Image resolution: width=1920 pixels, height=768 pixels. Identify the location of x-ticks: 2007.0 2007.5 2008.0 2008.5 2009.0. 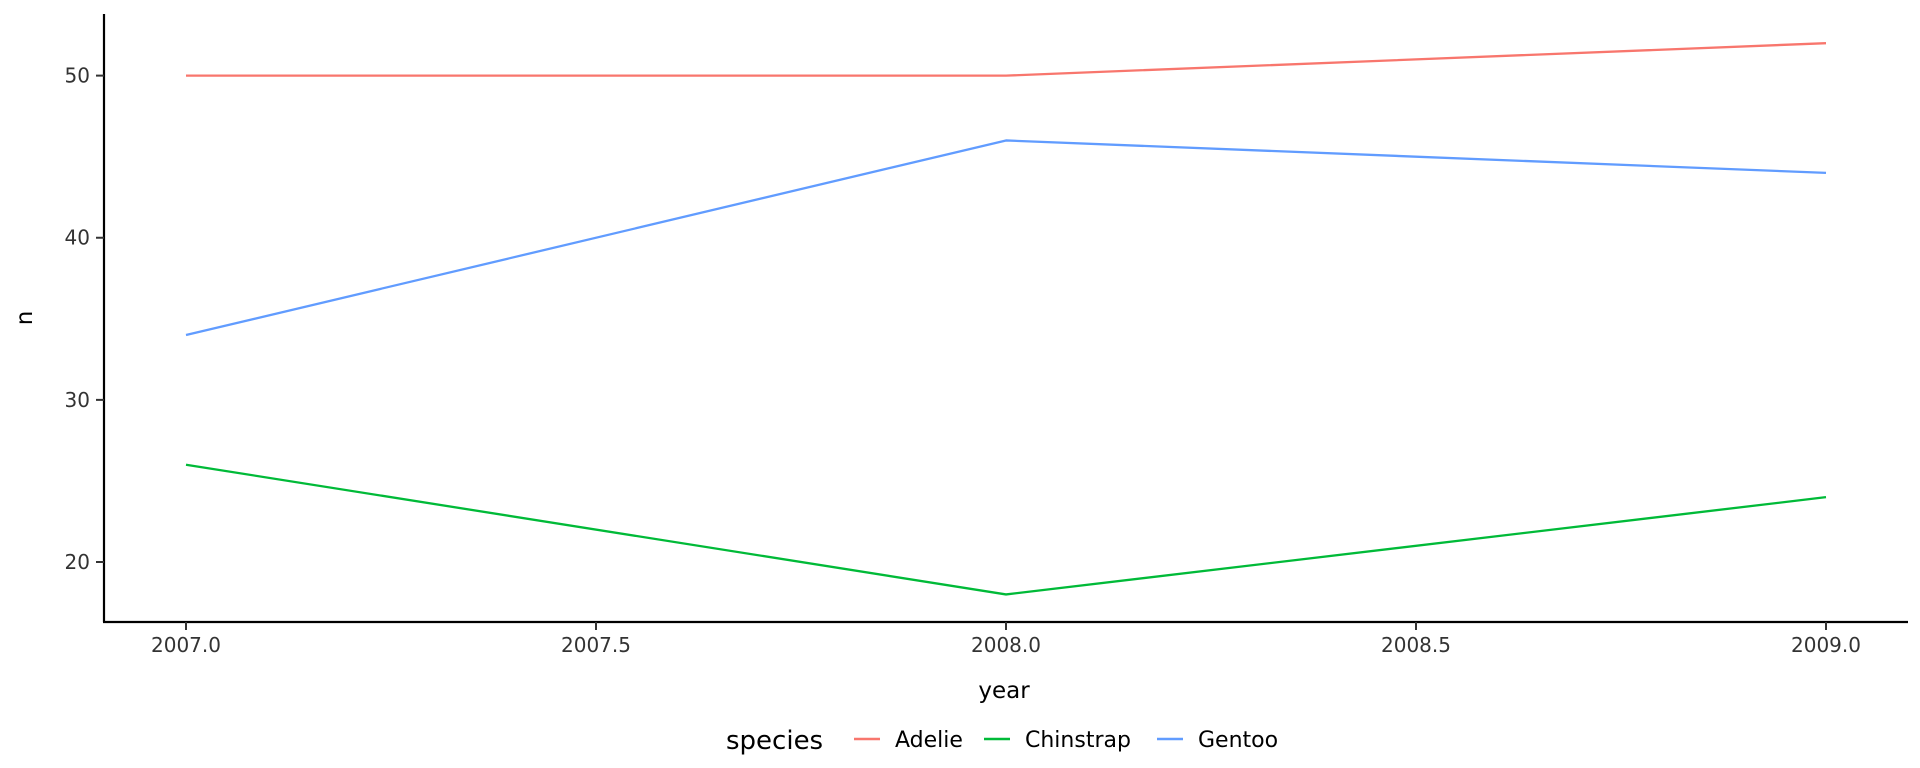
(1006, 639).